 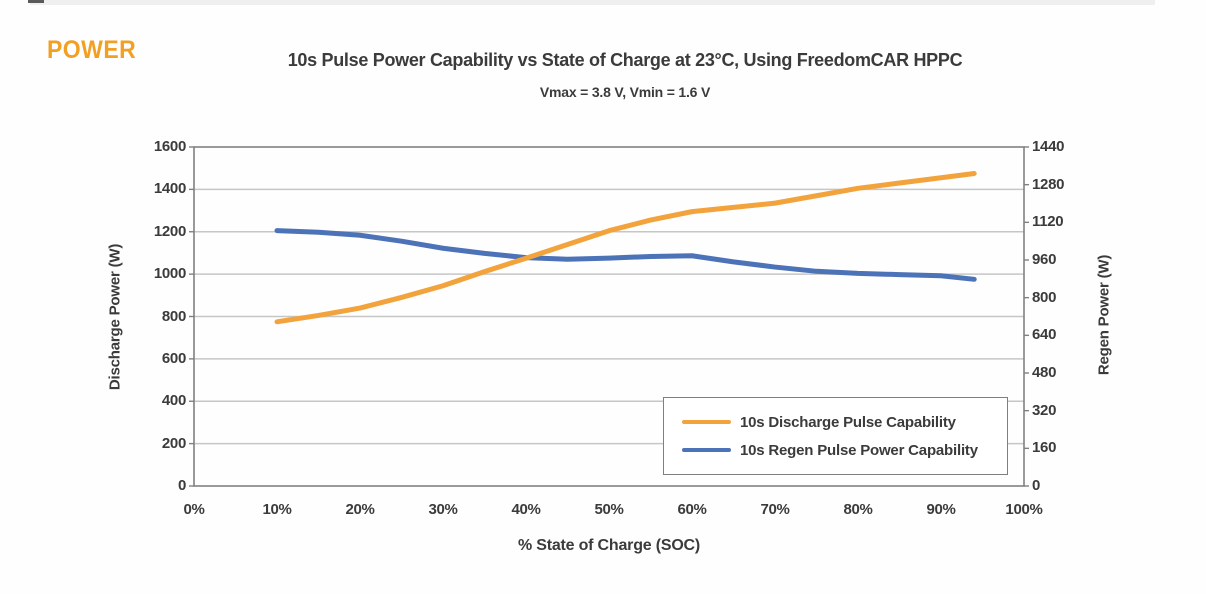 What do you see at coordinates (1048, 222) in the screenshot?
I see `right-axis-tick-label: 1120` at bounding box center [1048, 222].